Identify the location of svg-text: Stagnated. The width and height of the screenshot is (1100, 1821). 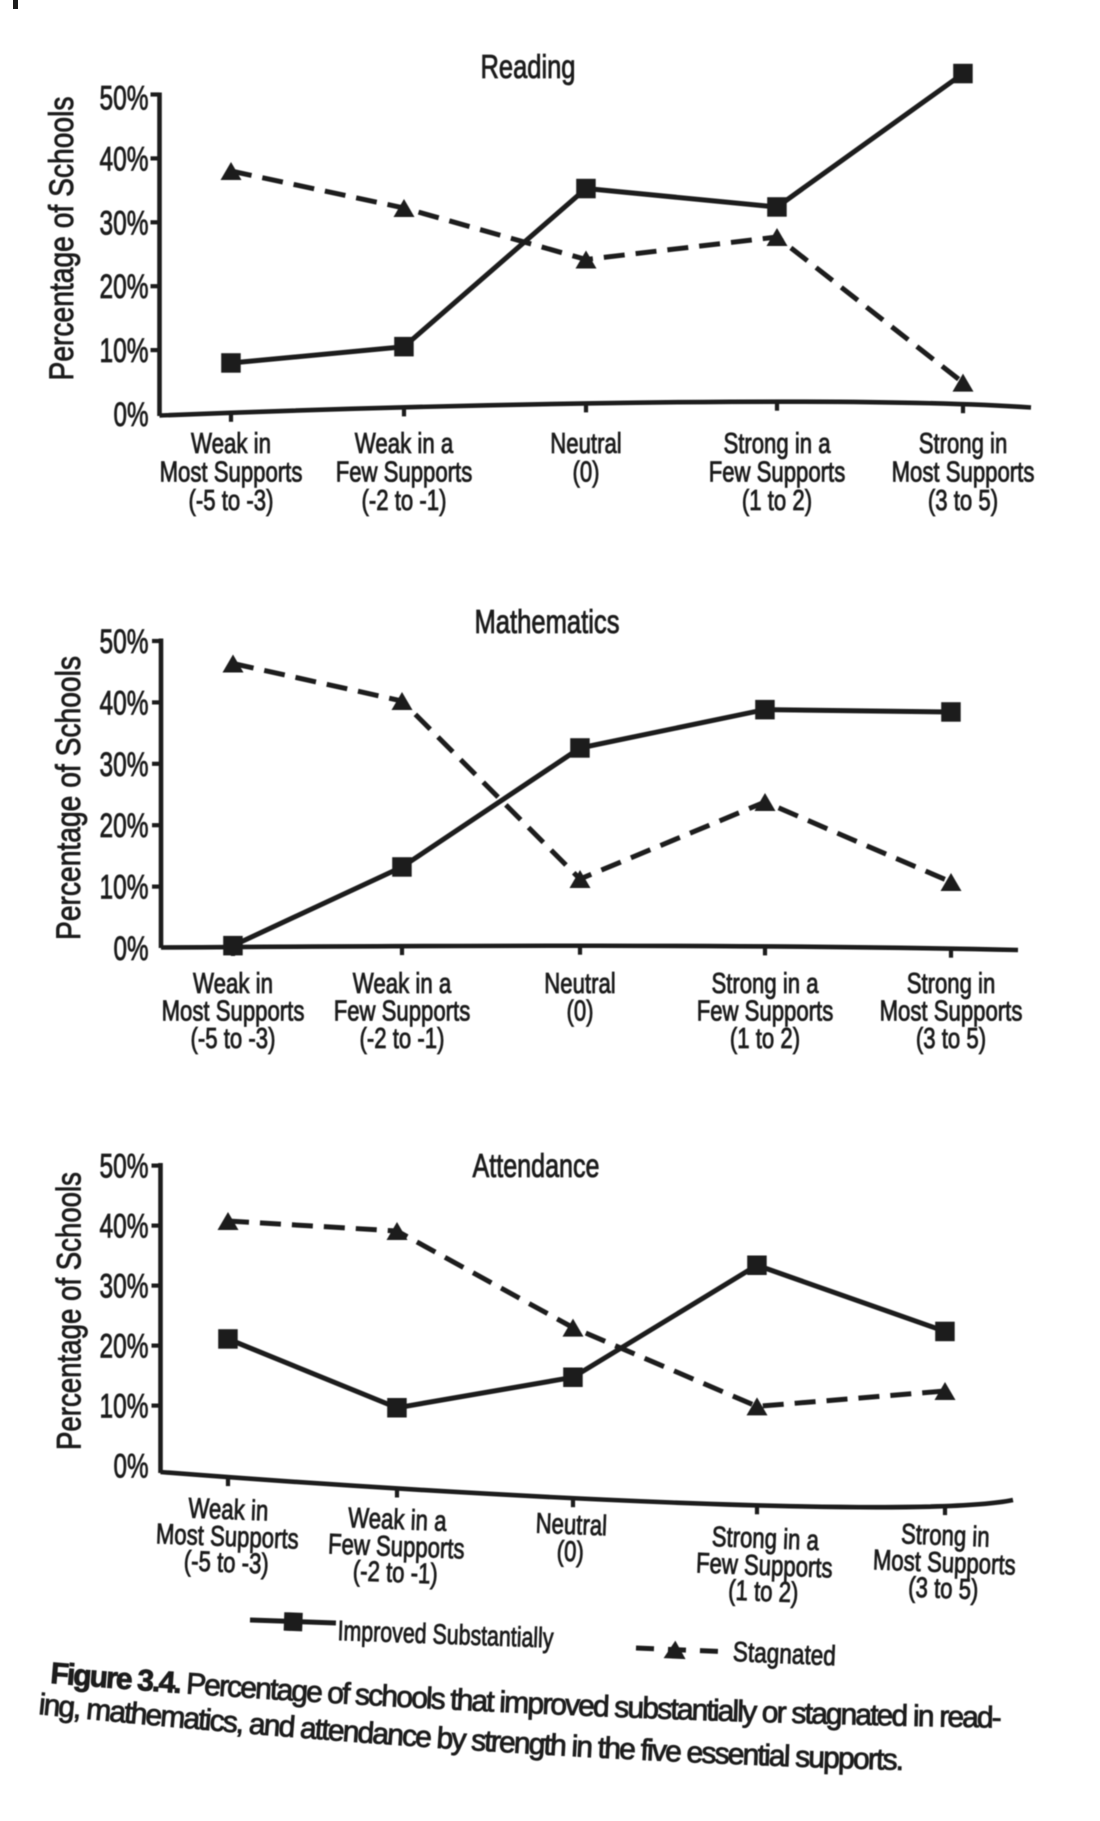
(784, 1653).